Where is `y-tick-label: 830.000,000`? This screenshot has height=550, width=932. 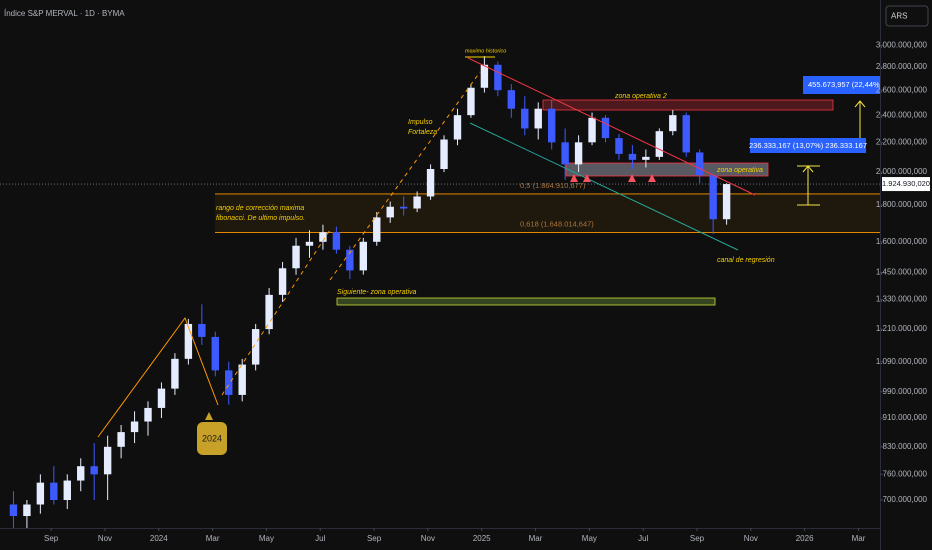
y-tick-label: 830.000,000 is located at coordinates (905, 446).